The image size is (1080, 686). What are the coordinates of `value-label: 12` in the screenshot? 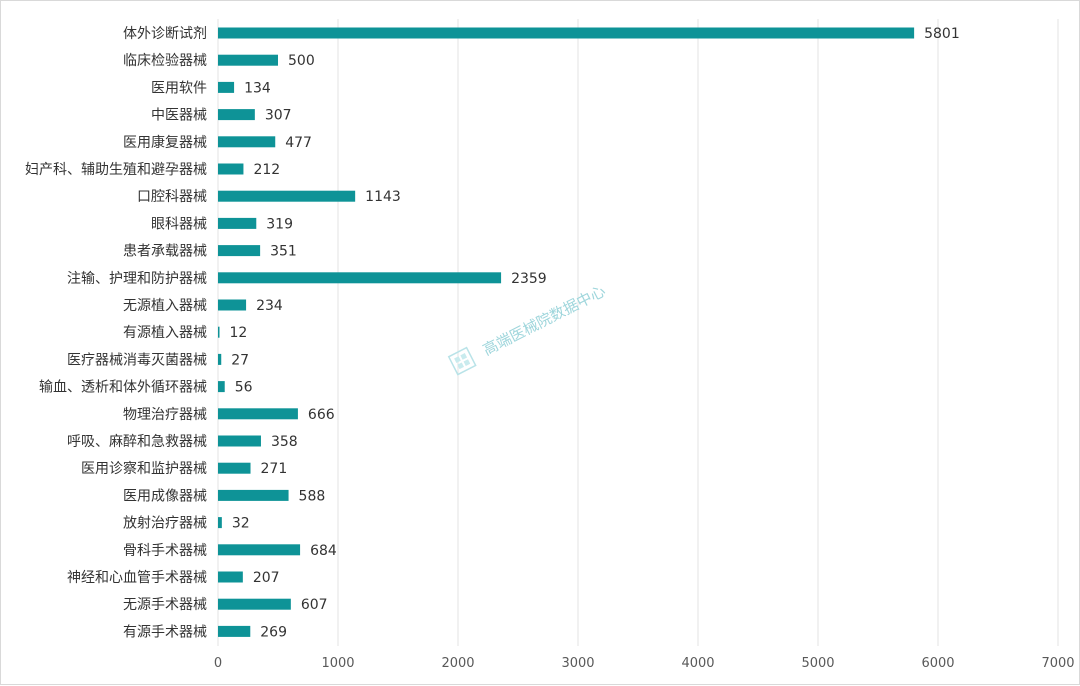 It's located at (239, 333).